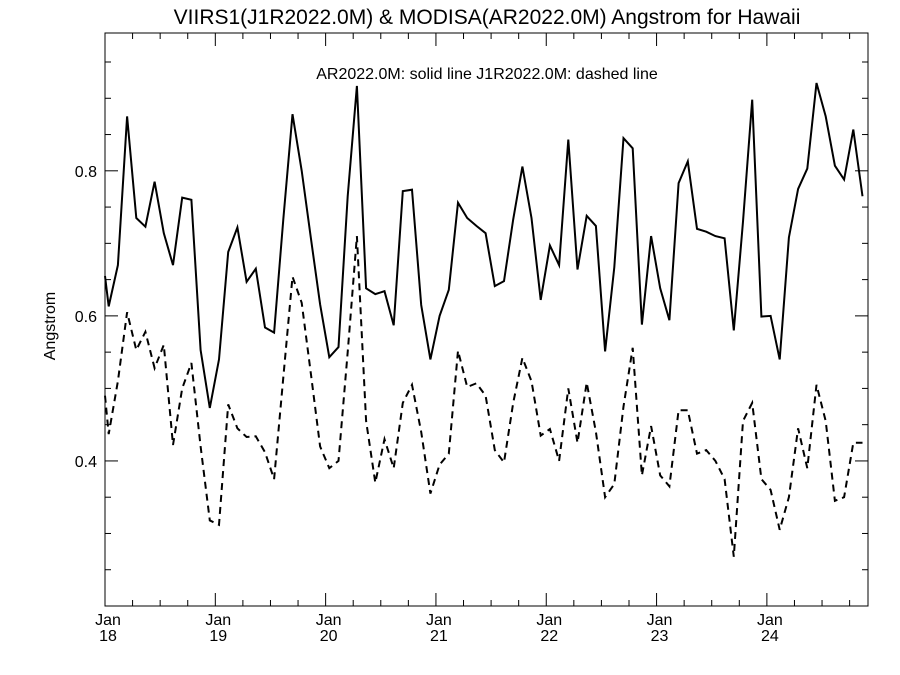  What do you see at coordinates (86, 462) in the screenshot?
I see `y-tick-label: 0.4` at bounding box center [86, 462].